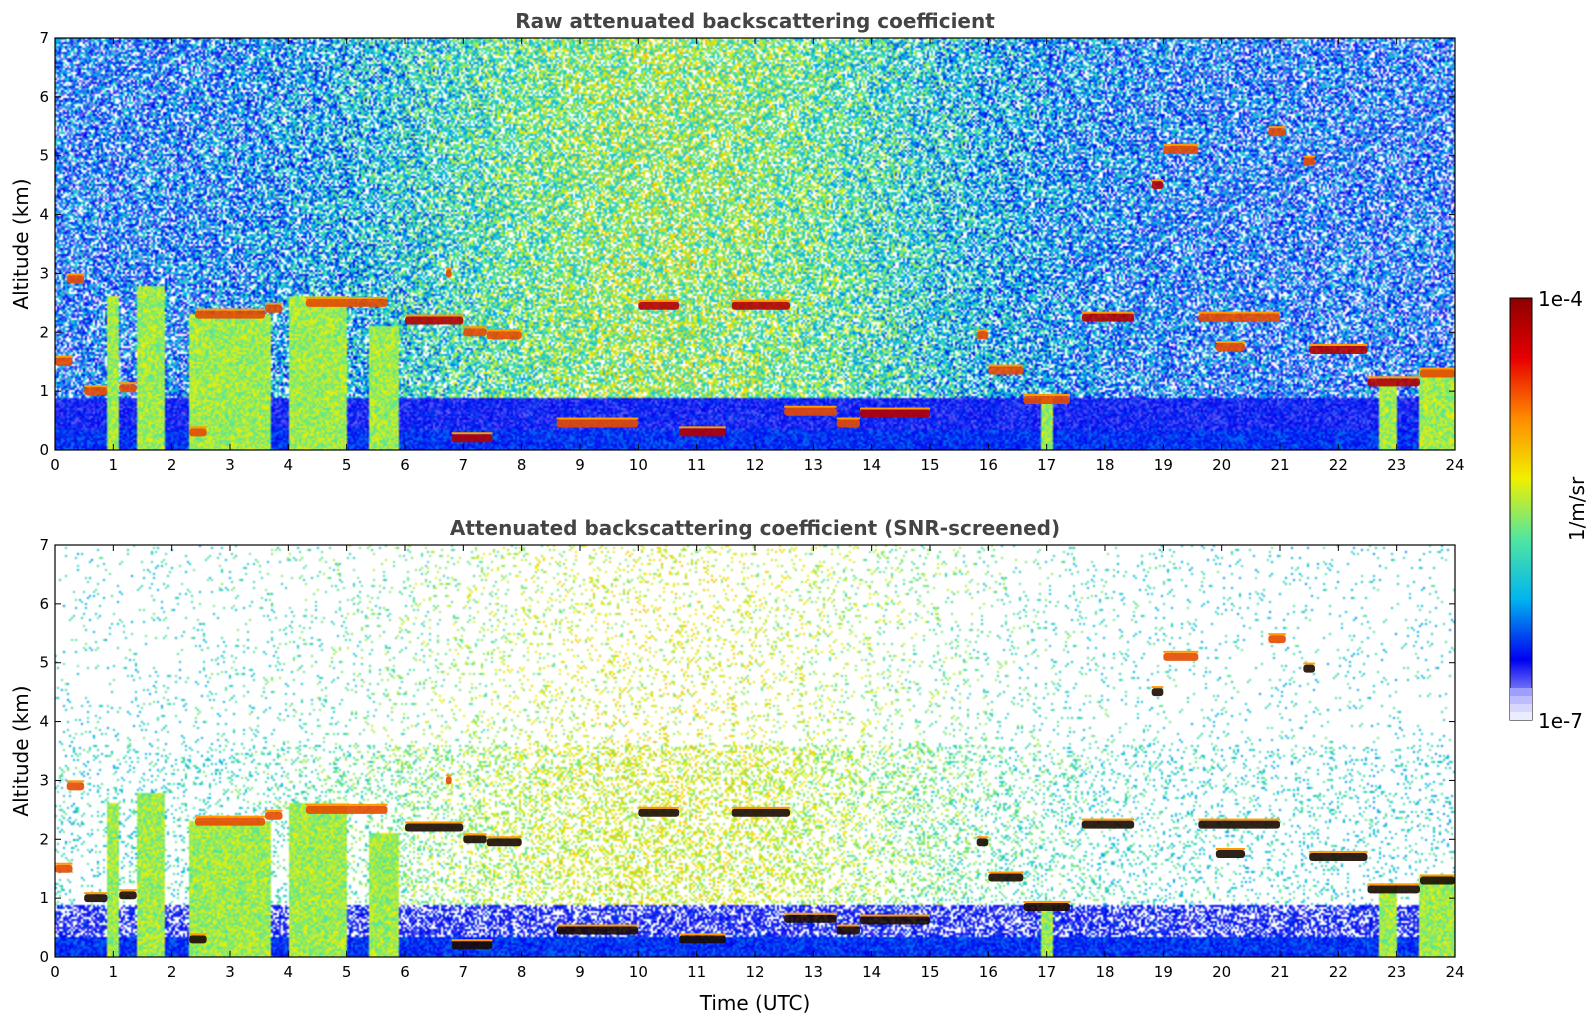 The image size is (1595, 1024). Describe the element at coordinates (1104, 972) in the screenshot. I see `x-tick-label: 18` at that location.